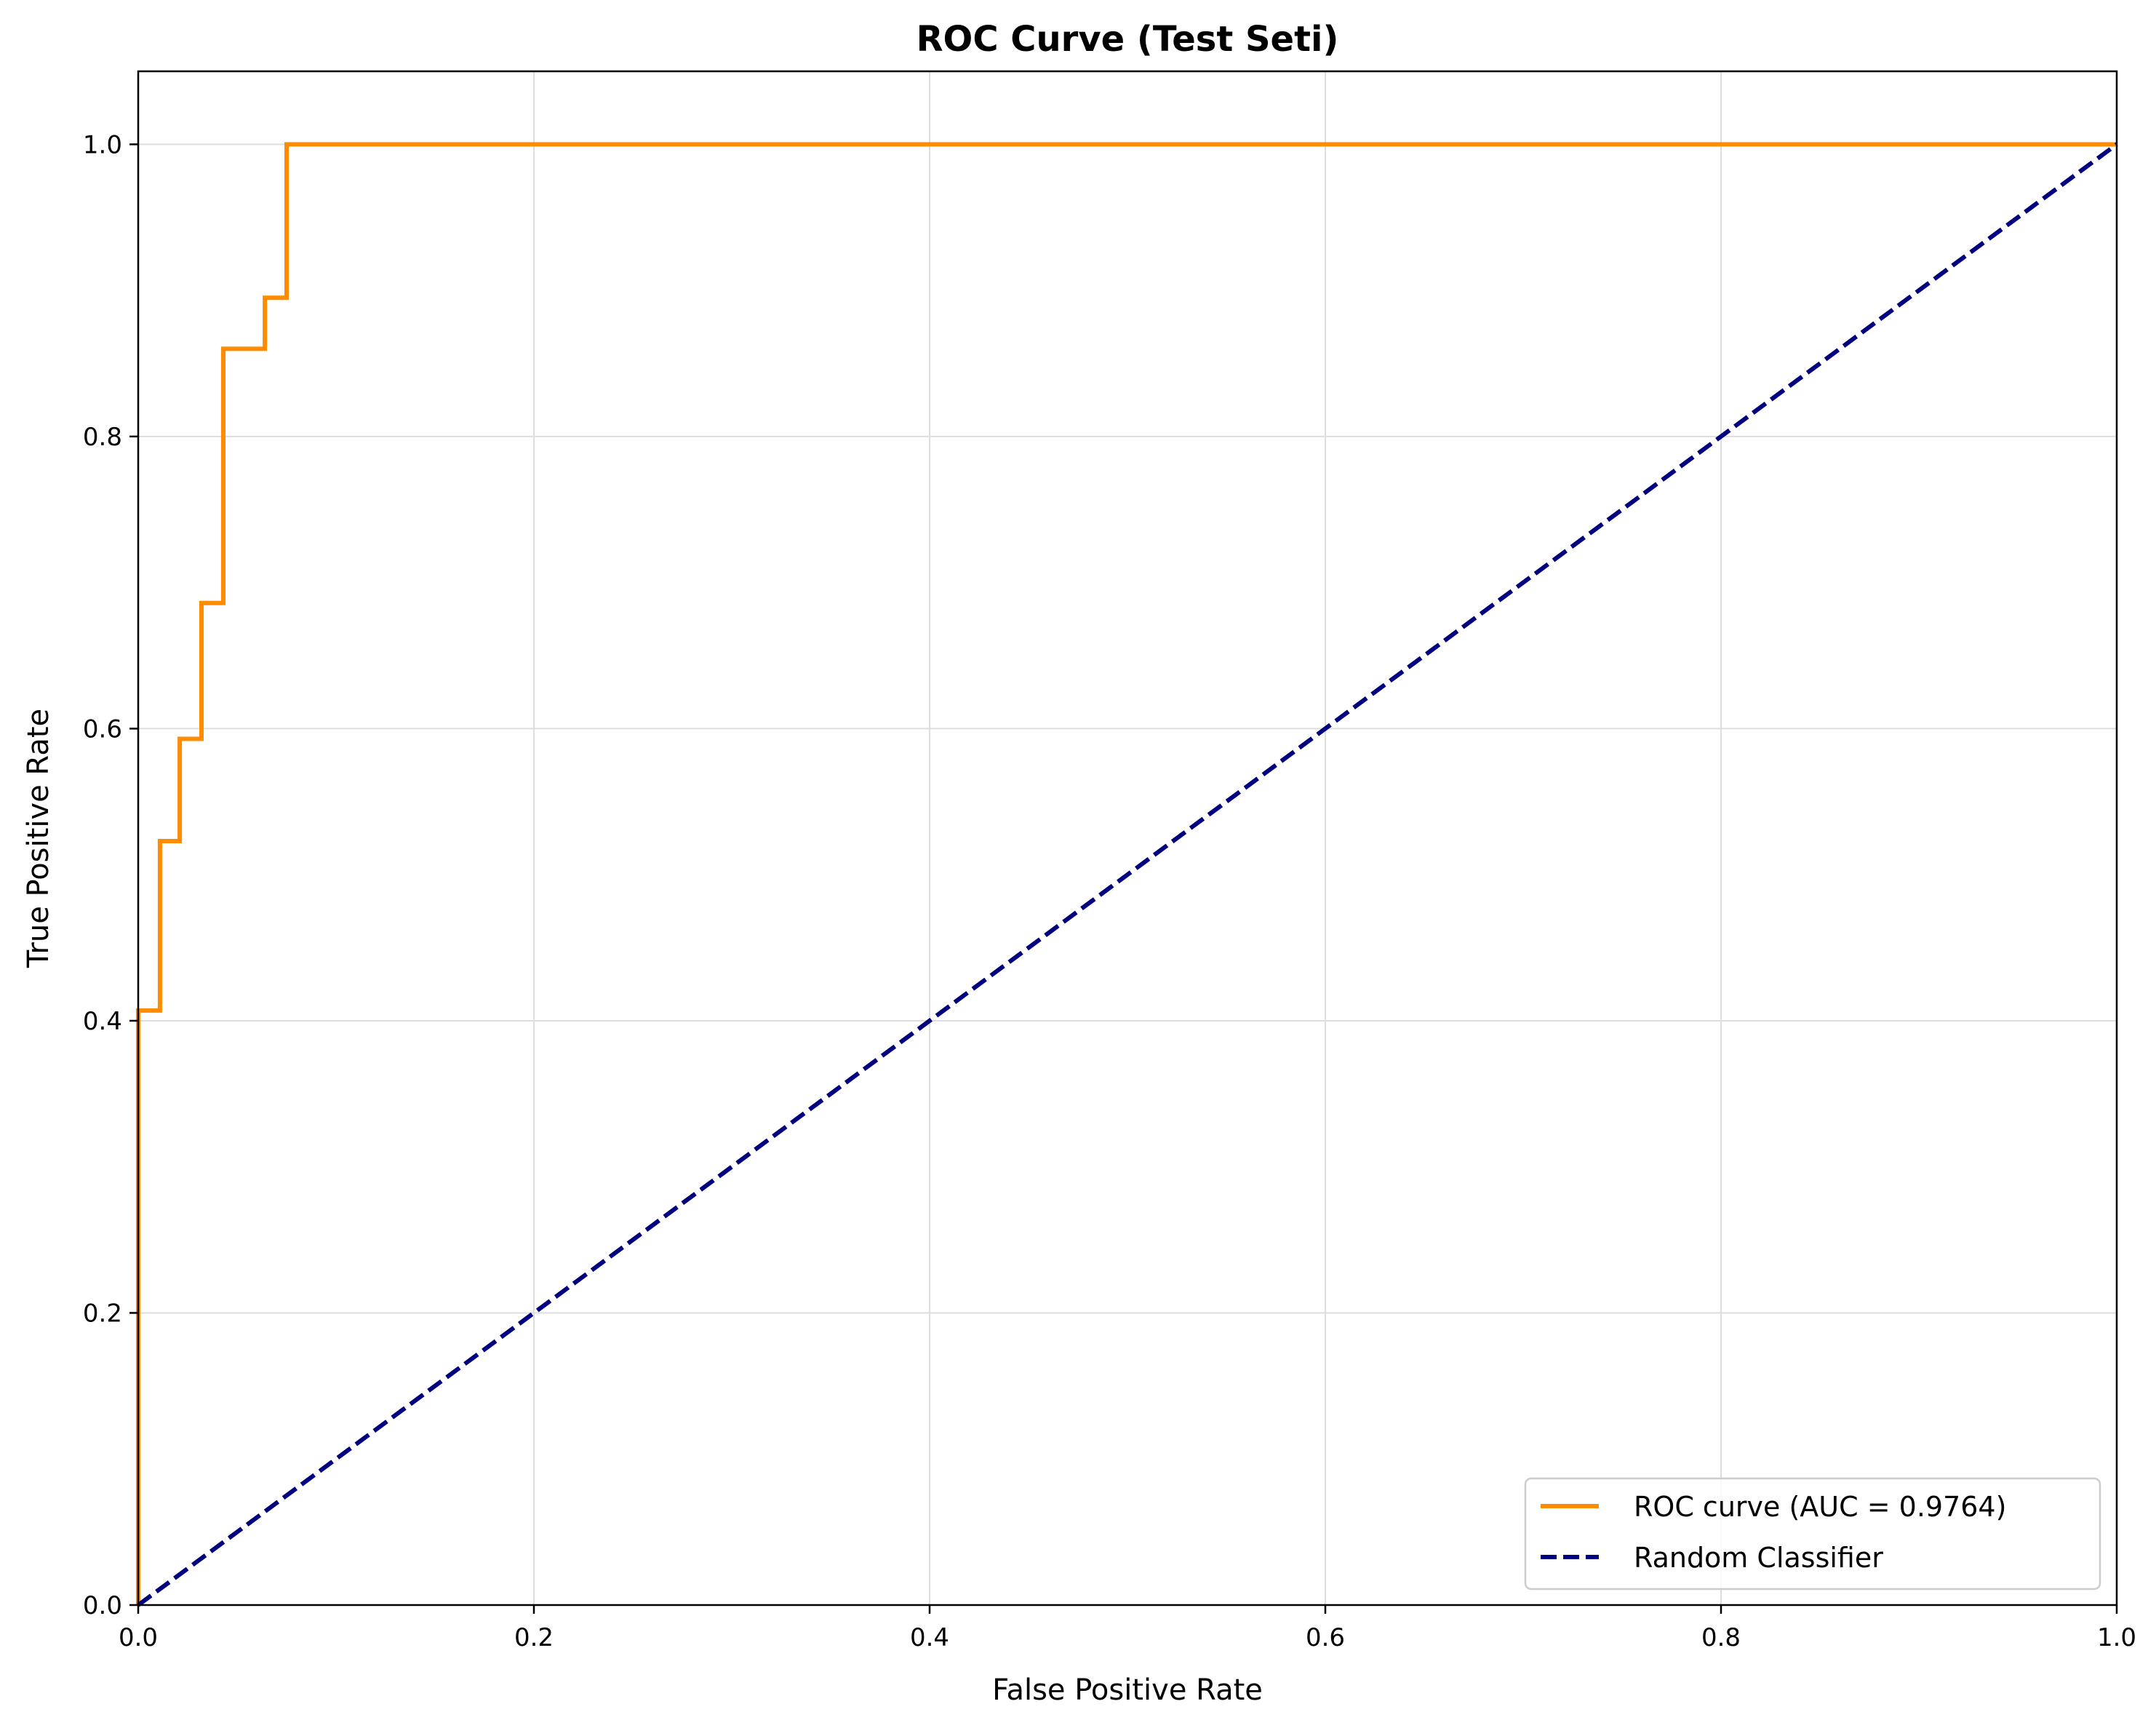 The height and width of the screenshot is (1720, 2156). Describe the element at coordinates (103, 1605) in the screenshot. I see `y-tick-label-0: 0.0` at that location.